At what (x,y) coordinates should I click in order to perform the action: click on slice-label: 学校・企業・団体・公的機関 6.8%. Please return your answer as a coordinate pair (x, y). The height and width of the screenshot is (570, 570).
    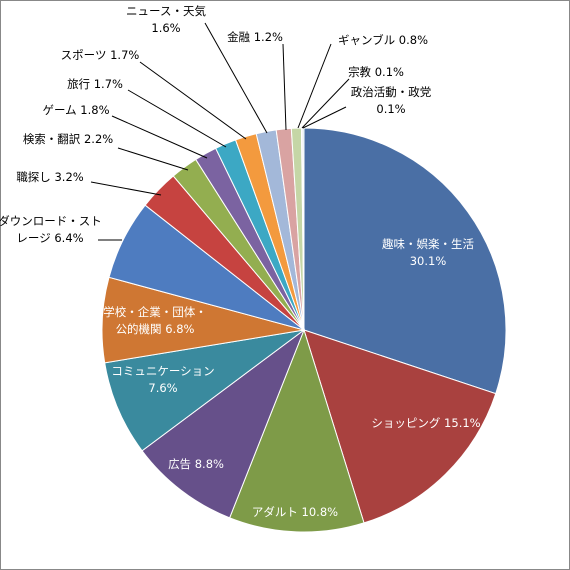
    Looking at the image, I should click on (155, 320).